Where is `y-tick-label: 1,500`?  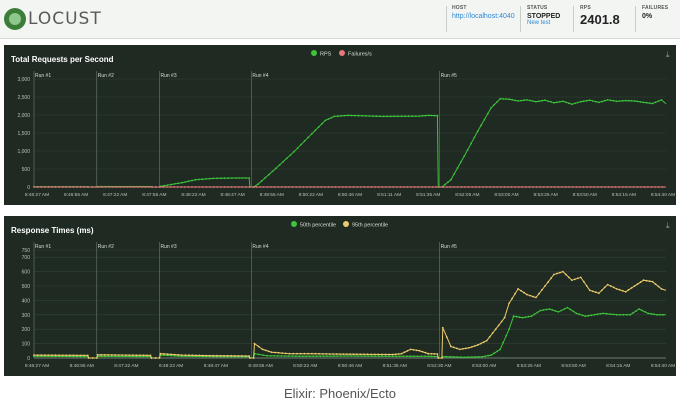
y-tick-label: 1,500 is located at coordinates (23, 134).